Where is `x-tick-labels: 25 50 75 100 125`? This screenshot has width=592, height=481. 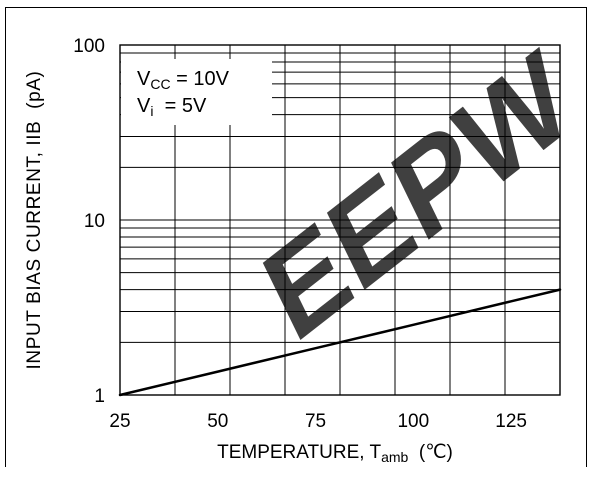 x-tick-labels: 25 50 75 100 125 is located at coordinates (318, 421).